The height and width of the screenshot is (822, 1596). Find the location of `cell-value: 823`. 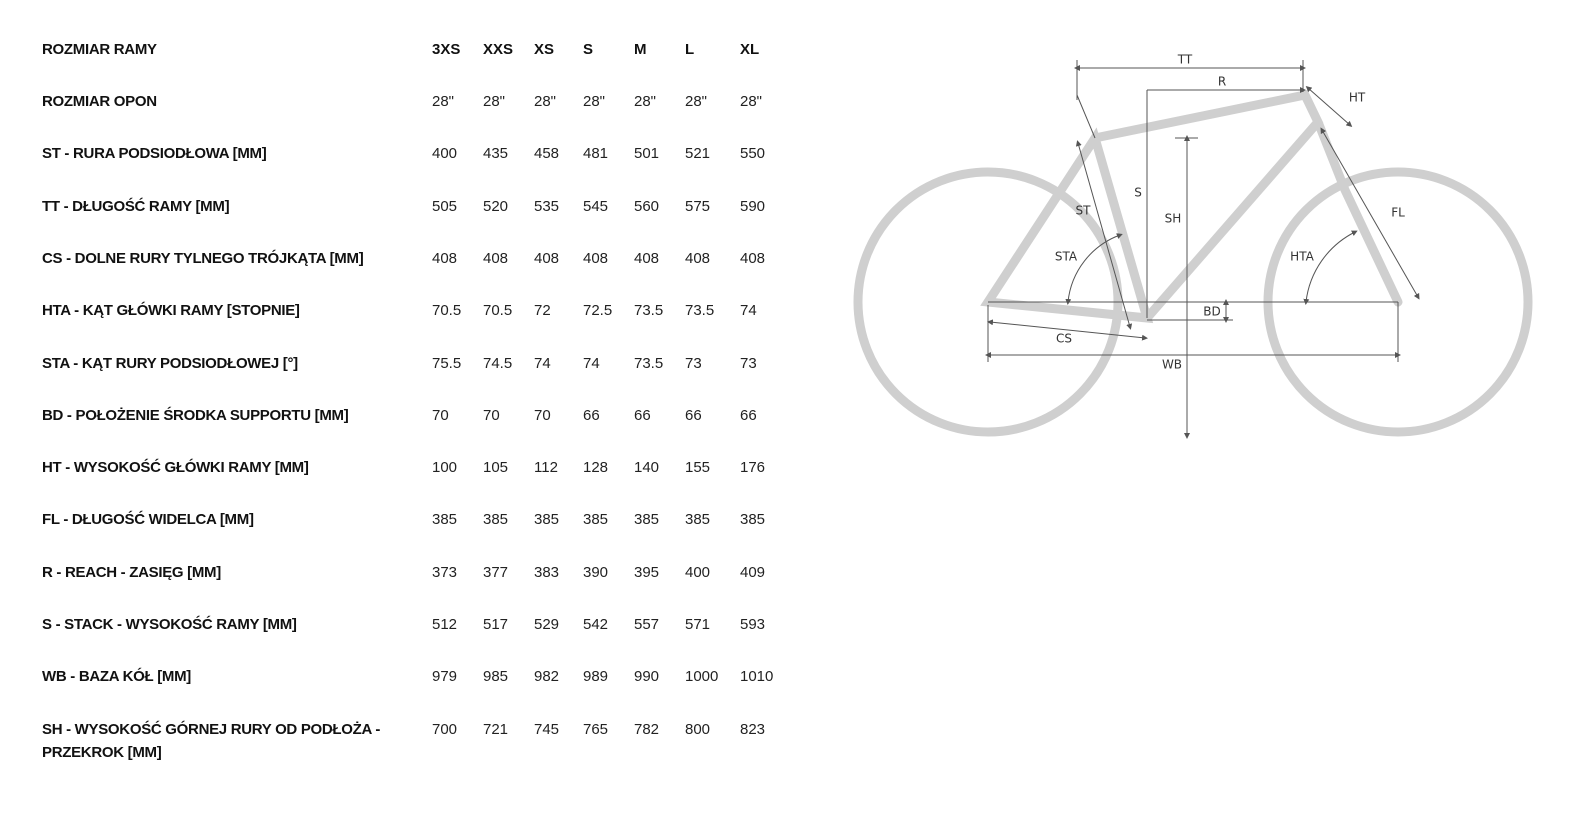

cell-value: 823 is located at coordinates (753, 729).